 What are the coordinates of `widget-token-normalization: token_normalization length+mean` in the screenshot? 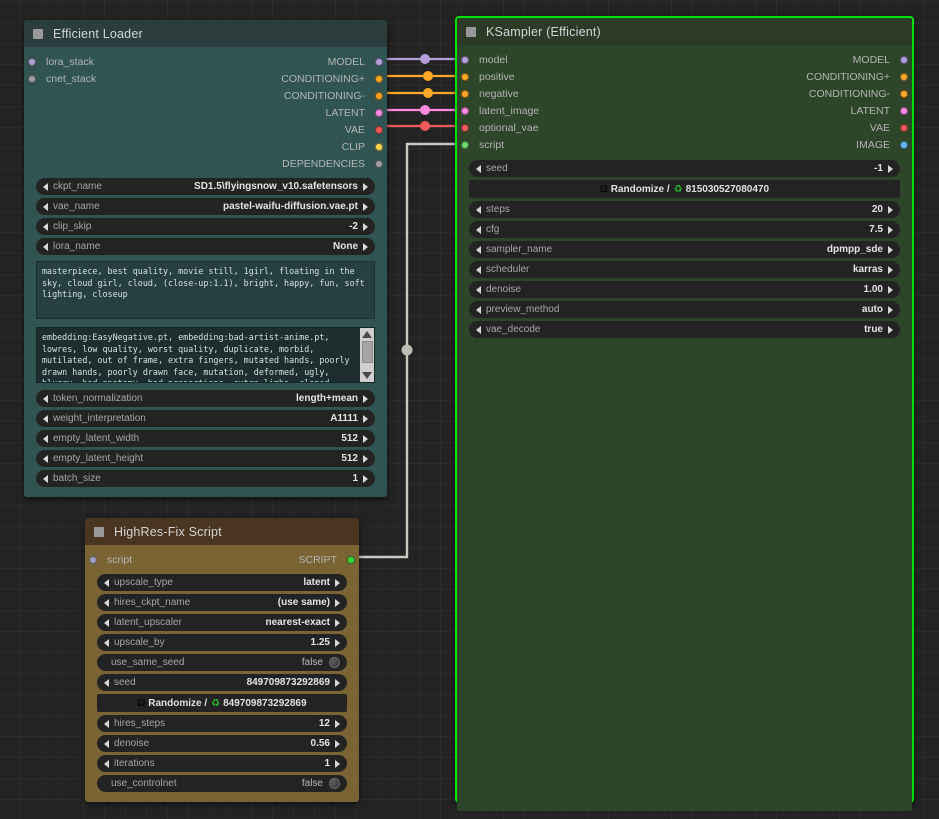 It's located at (205, 398).